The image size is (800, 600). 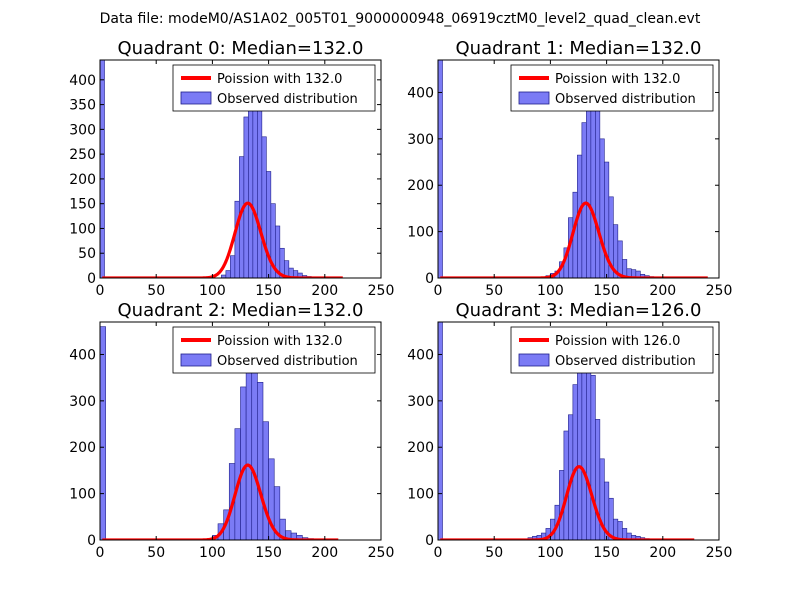 What do you see at coordinates (241, 310) in the screenshot?
I see `panel-title: Quadrant 2: Median=132.0` at bounding box center [241, 310].